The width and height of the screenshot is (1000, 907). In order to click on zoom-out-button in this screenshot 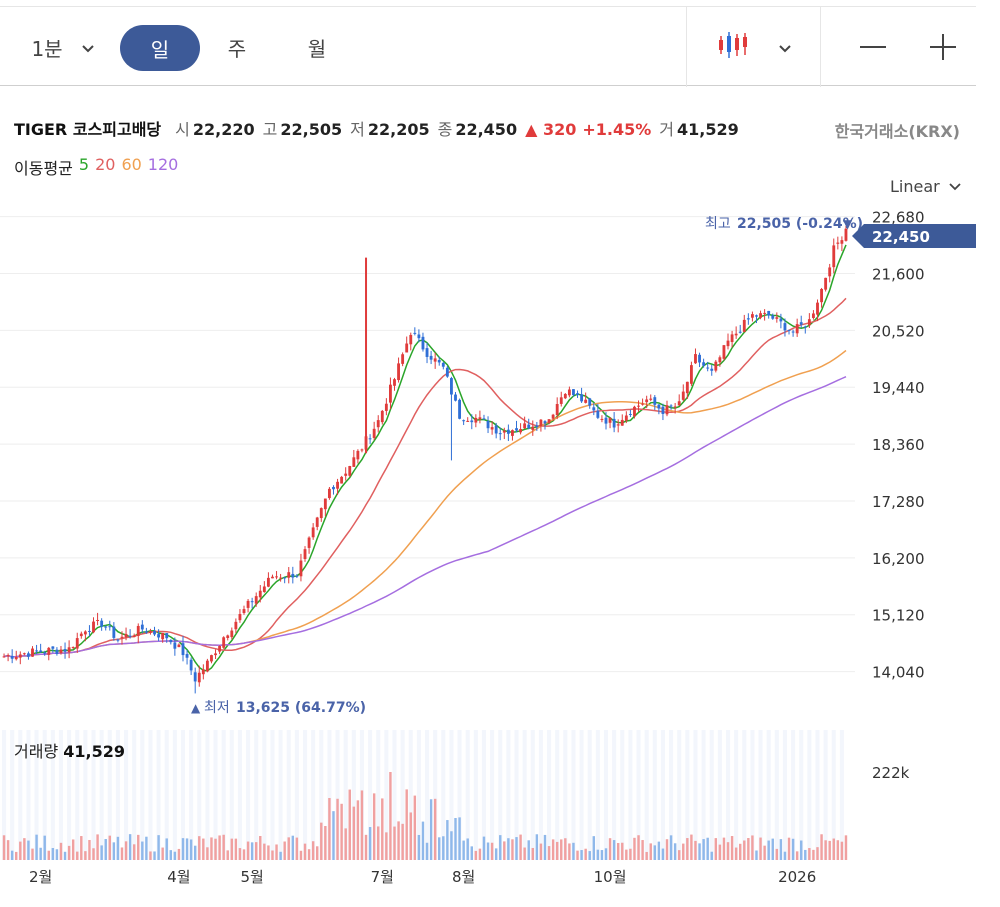, I will do `click(873, 47)`.